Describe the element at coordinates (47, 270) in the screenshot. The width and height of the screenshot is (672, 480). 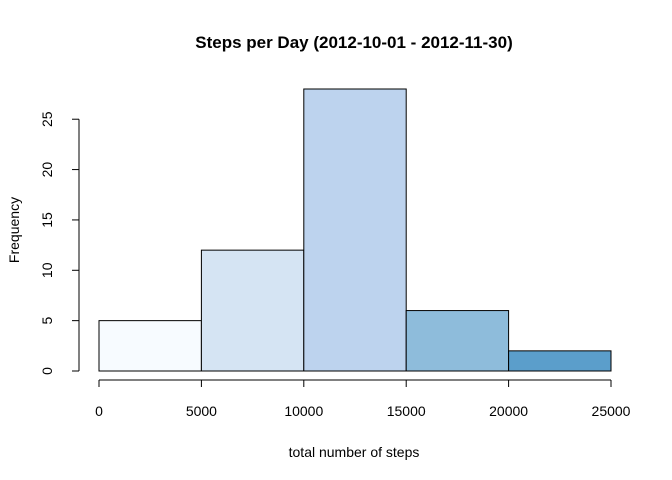
I see `y-tick-label: 10` at that location.